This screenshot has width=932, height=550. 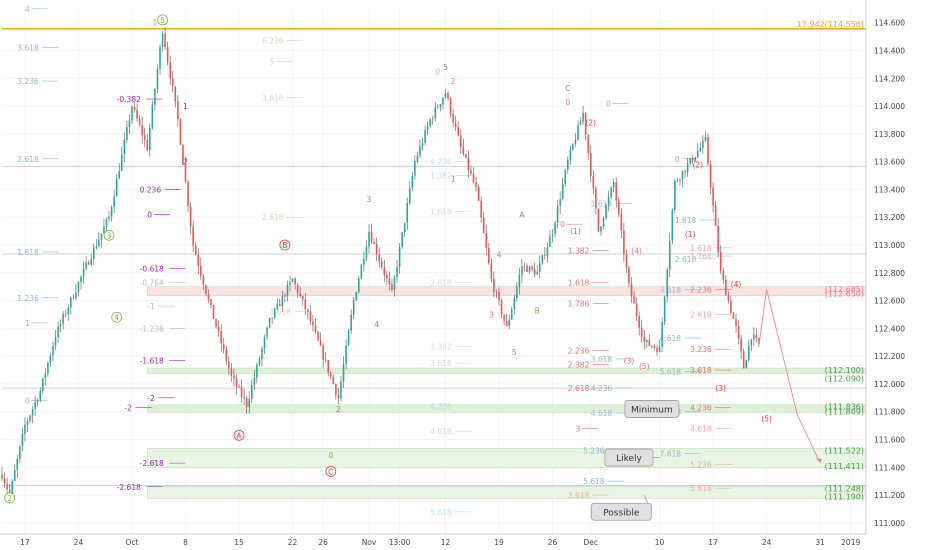 I want to click on fib-label: 5.618, so click(x=441, y=512).